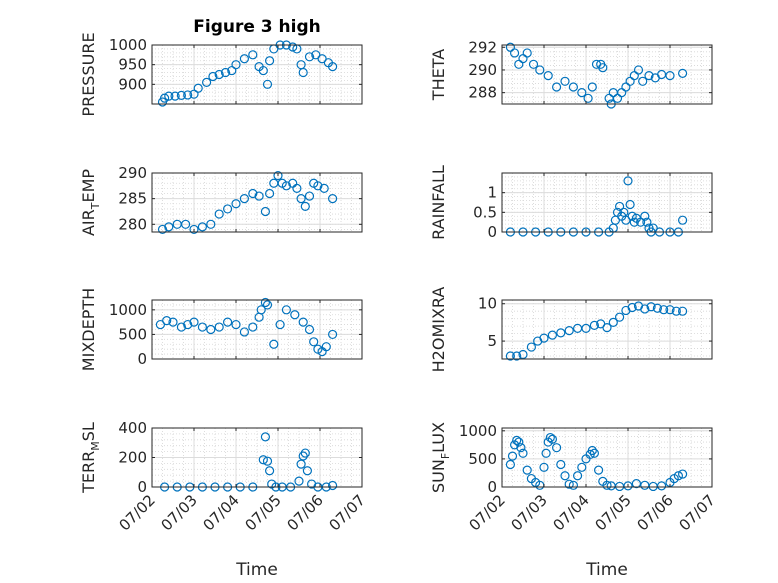  Describe the element at coordinates (247, 202) in the screenshot. I see `data-series-air-temp` at that location.